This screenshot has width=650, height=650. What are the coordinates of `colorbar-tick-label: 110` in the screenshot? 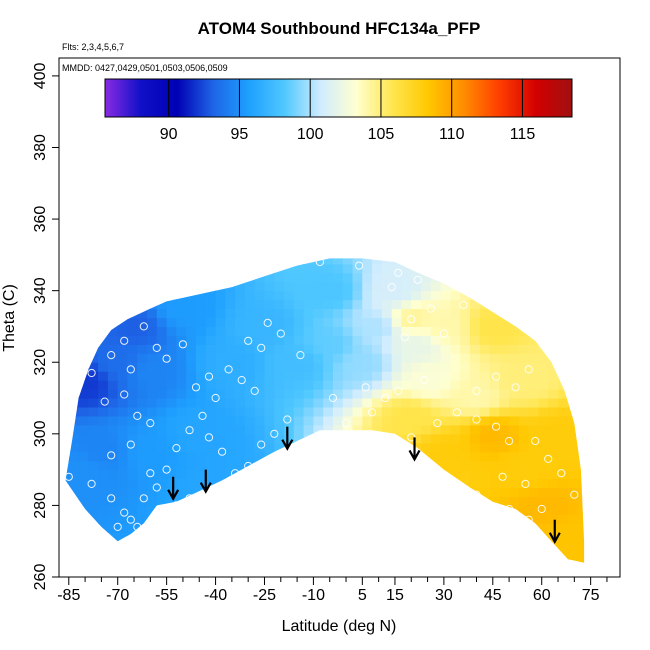 It's located at (452, 134).